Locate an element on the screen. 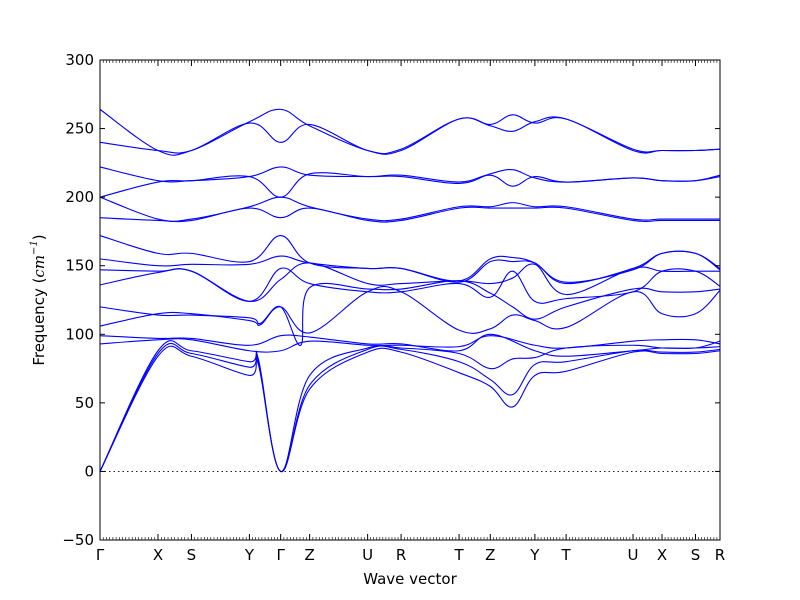  y-axis-title-unit: cm is located at coordinates (39, 266).